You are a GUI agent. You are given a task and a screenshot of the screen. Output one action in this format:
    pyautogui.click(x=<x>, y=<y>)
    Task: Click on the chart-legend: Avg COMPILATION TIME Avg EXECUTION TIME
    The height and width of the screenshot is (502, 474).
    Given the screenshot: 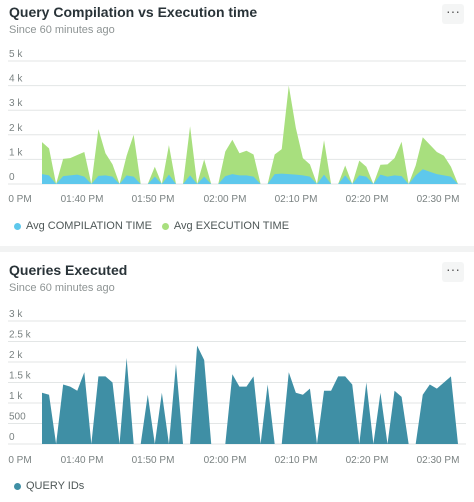 What is the action you would take?
    pyautogui.click(x=156, y=226)
    